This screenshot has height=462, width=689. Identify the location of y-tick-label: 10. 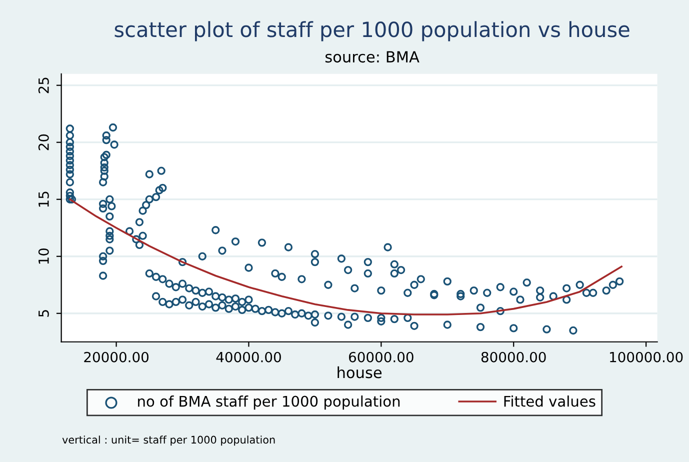
(43, 256).